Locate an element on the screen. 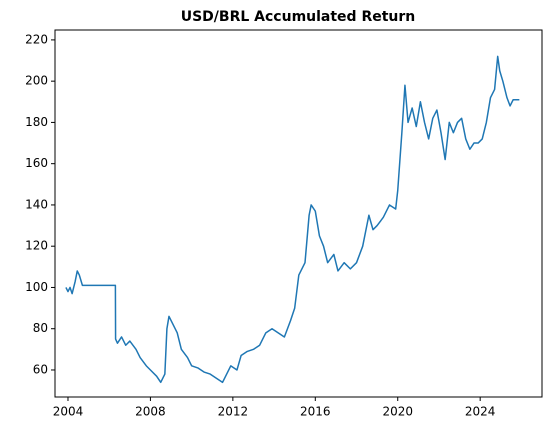 This screenshot has width=552, height=439. y-tick-label: 80 is located at coordinates (40, 328).